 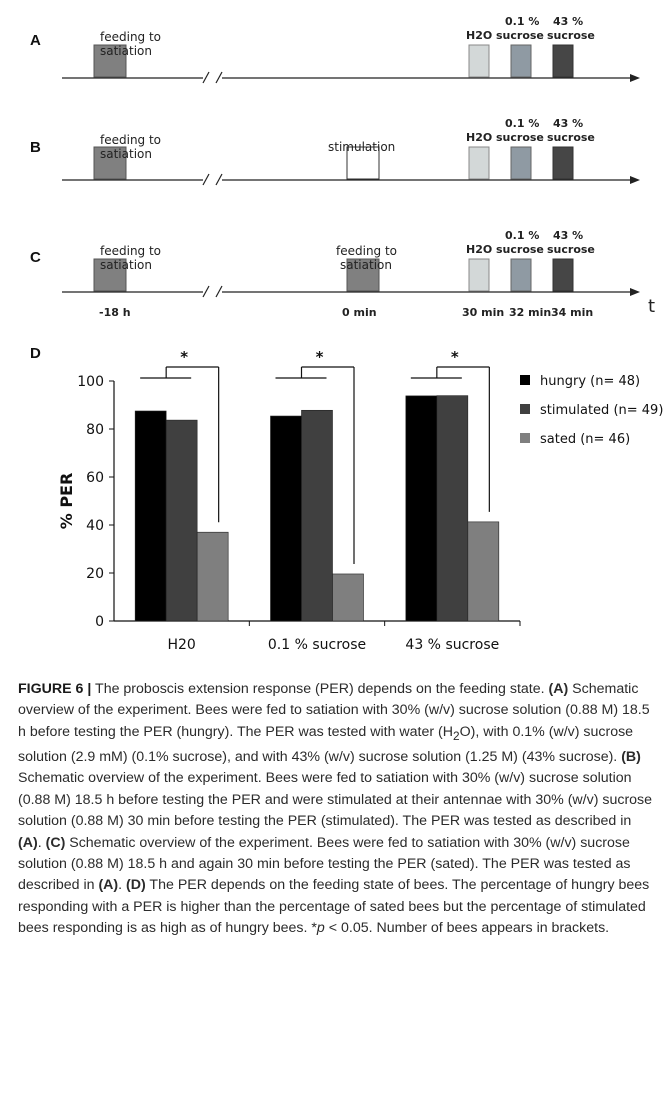 What do you see at coordinates (95, 478) in the screenshot?
I see `y-tick-label: 60` at bounding box center [95, 478].